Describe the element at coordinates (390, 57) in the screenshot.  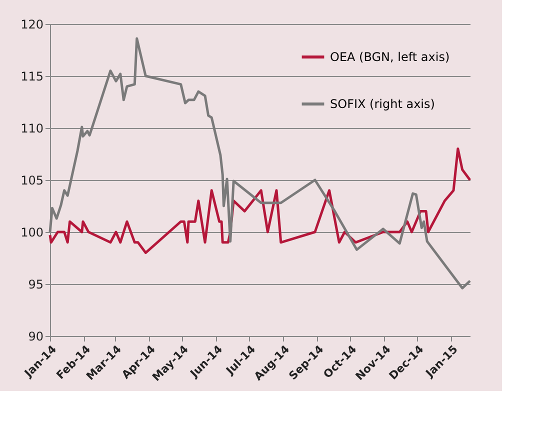
I see `legend-label: OEA (BGN, left axis)` at that location.